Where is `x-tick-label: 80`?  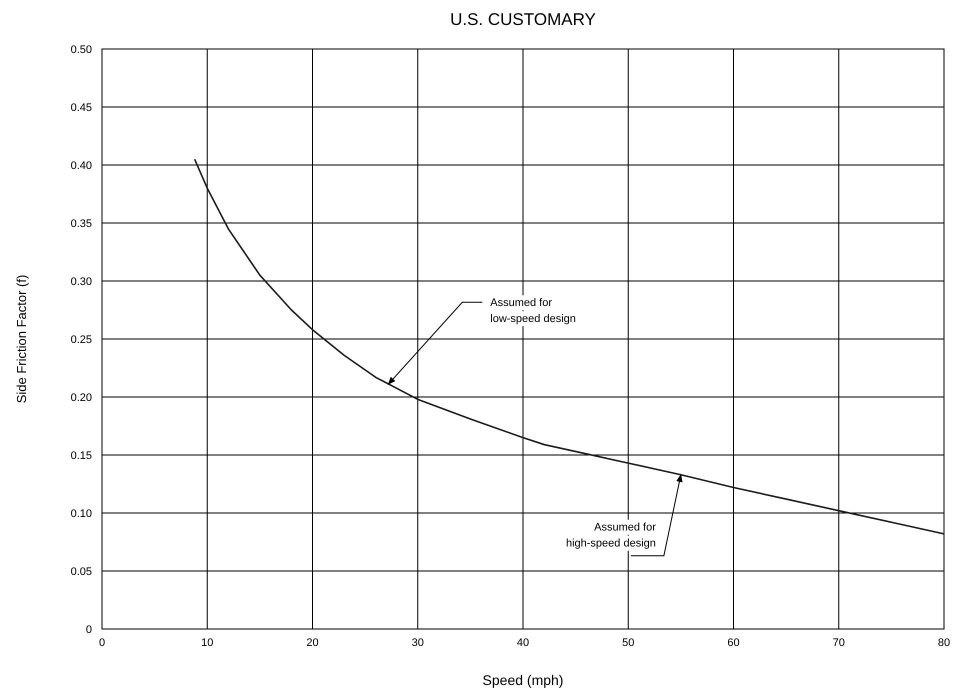
x-tick-label: 80 is located at coordinates (944, 643).